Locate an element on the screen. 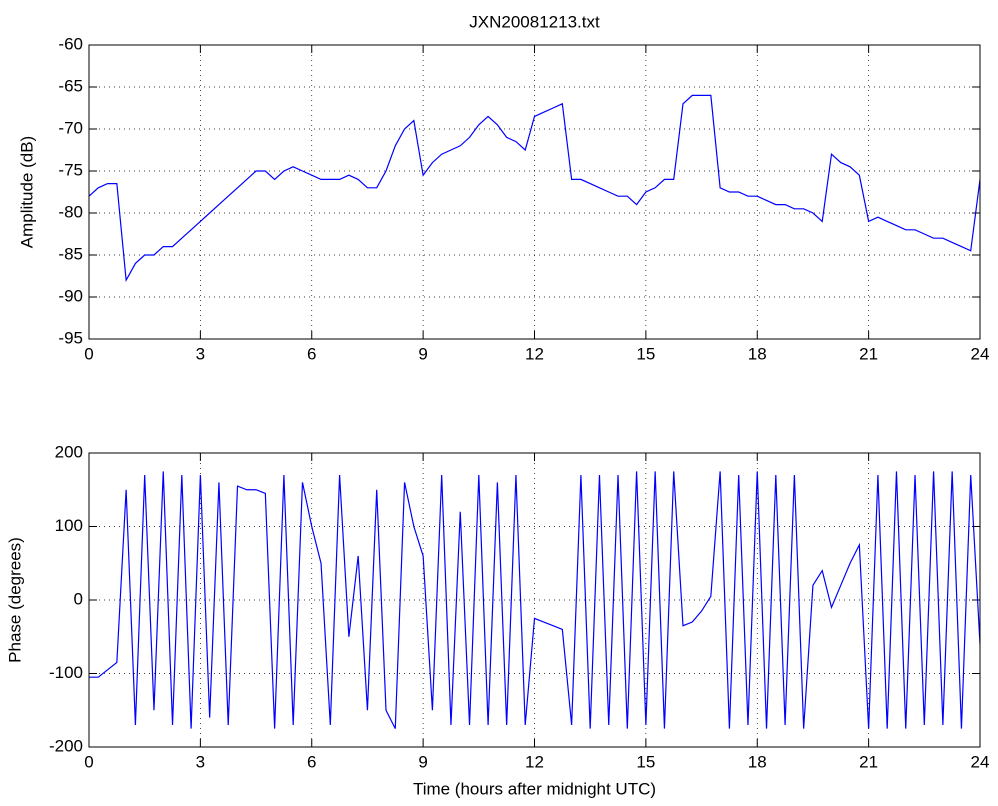 This screenshot has height=806, width=998. y-tick-label: -65 is located at coordinates (70, 85).